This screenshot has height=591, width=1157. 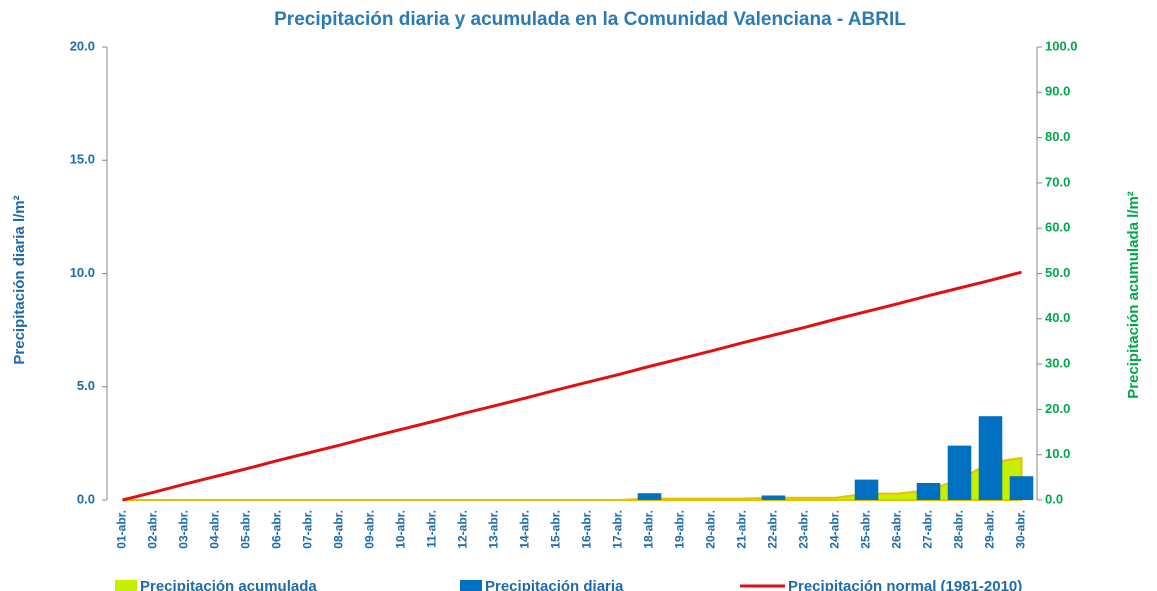 I want to click on x-tick-label: 25-abr., so click(x=866, y=529).